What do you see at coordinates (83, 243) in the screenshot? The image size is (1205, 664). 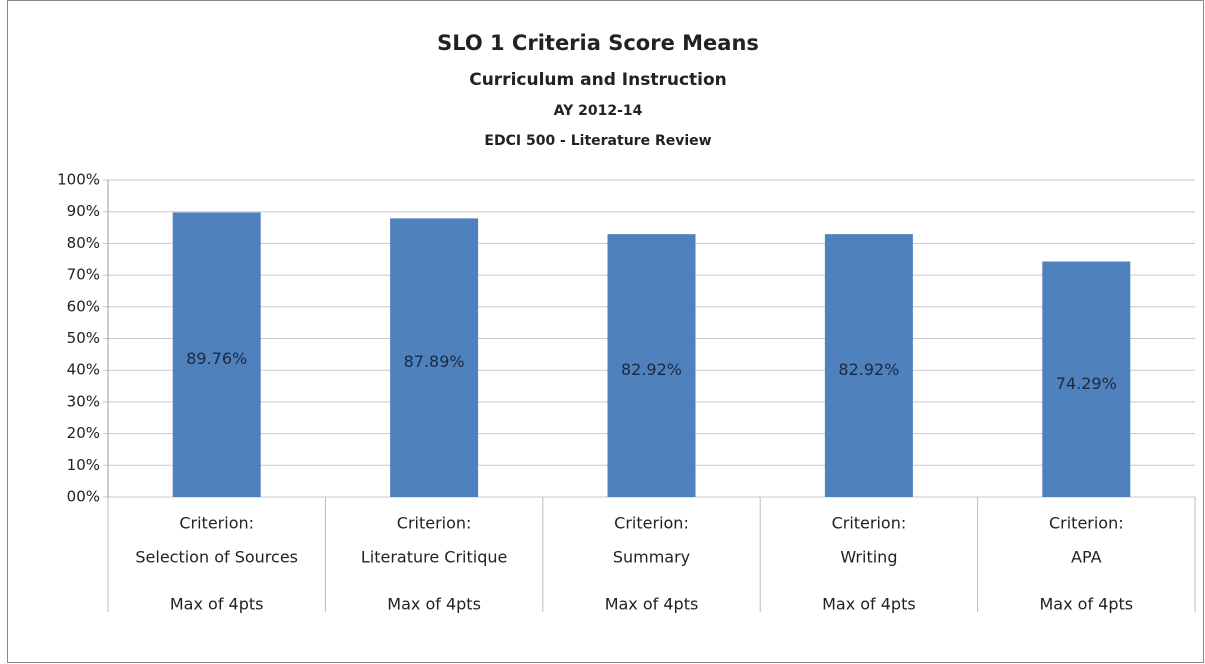 I see `y-tick-label: 80%` at bounding box center [83, 243].